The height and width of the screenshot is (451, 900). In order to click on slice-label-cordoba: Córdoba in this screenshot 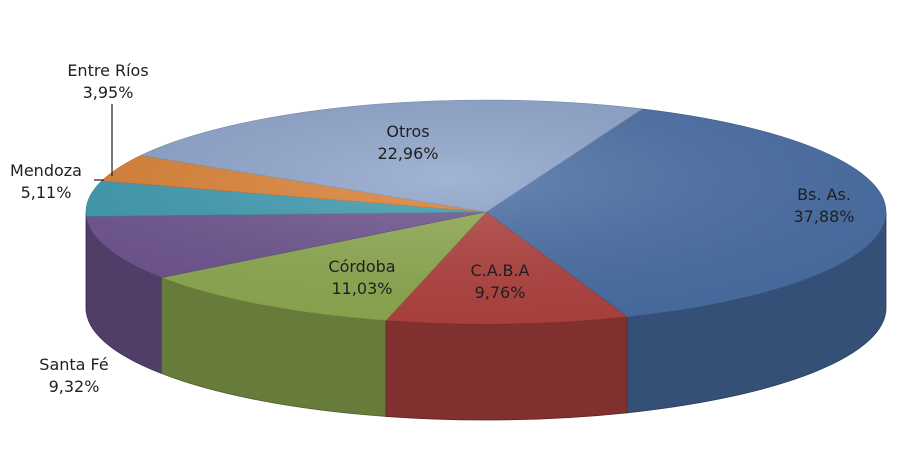, I will do `click(361, 266)`.